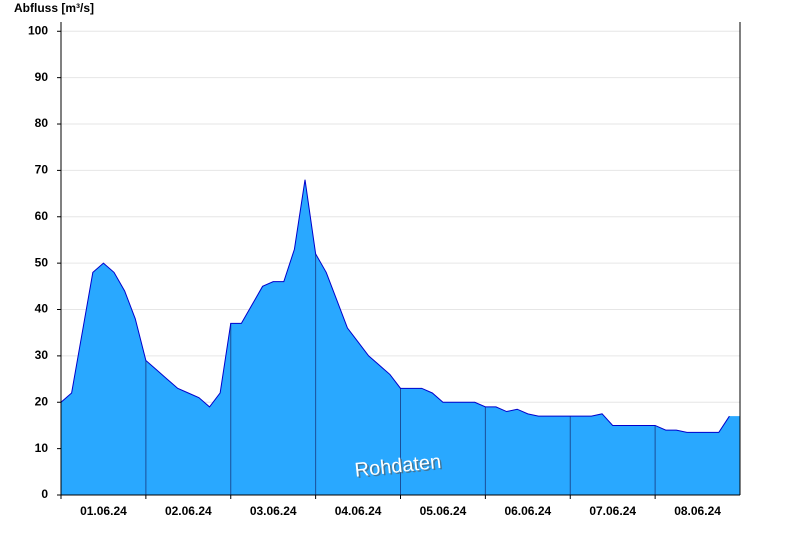 The height and width of the screenshot is (555, 800). What do you see at coordinates (42, 262) in the screenshot?
I see `y-tick-label: 50` at bounding box center [42, 262].